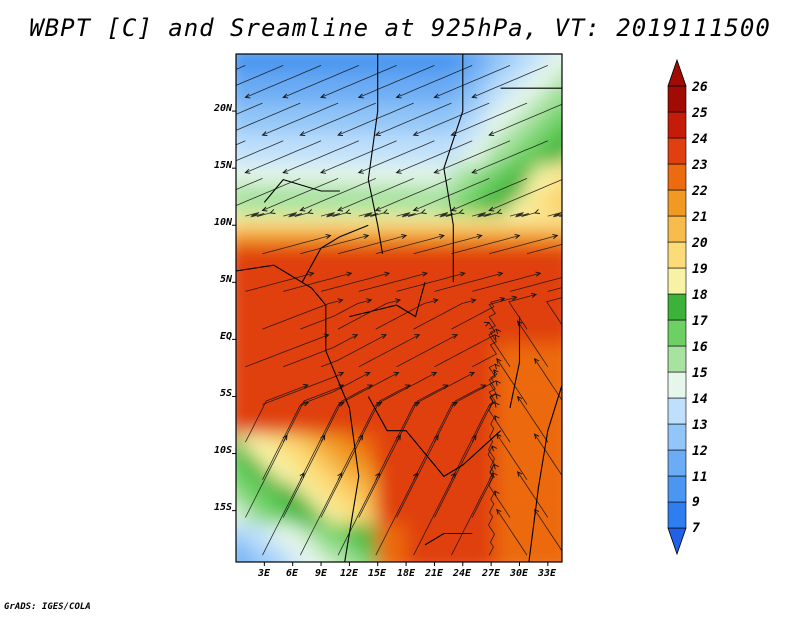 This screenshot has width=800, height=618. What do you see at coordinates (677, 359) in the screenshot?
I see `colorbar-segment` at bounding box center [677, 359].